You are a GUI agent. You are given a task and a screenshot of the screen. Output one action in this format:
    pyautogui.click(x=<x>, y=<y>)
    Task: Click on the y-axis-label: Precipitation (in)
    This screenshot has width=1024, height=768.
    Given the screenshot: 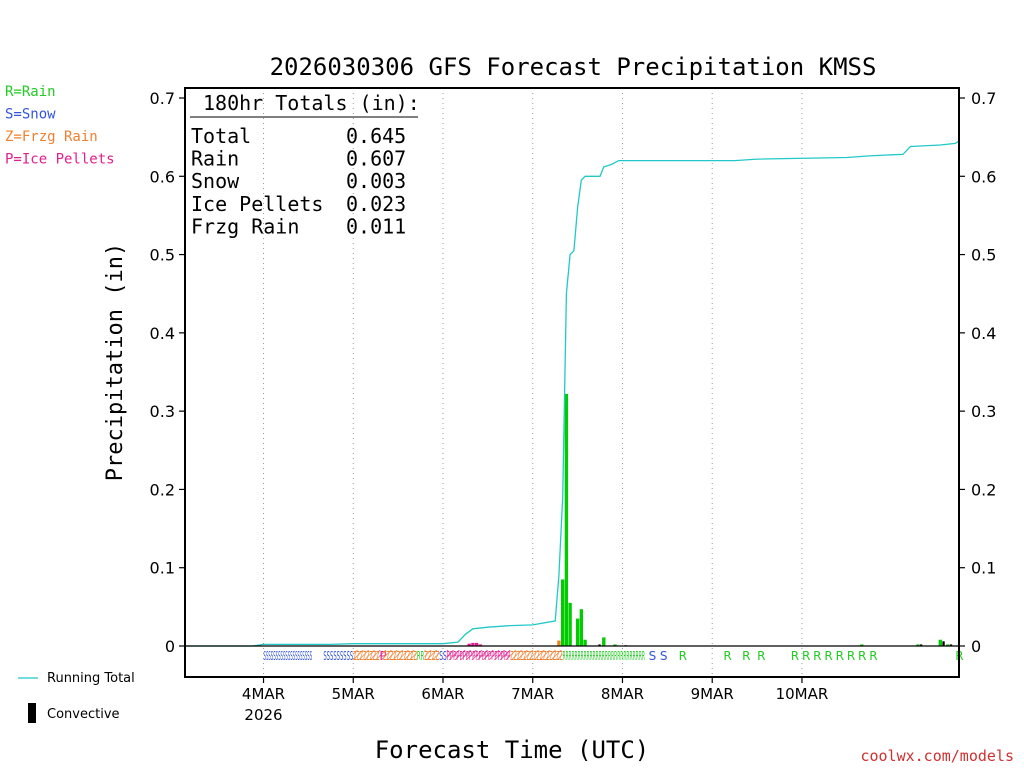 What is the action you would take?
    pyautogui.click(x=115, y=362)
    